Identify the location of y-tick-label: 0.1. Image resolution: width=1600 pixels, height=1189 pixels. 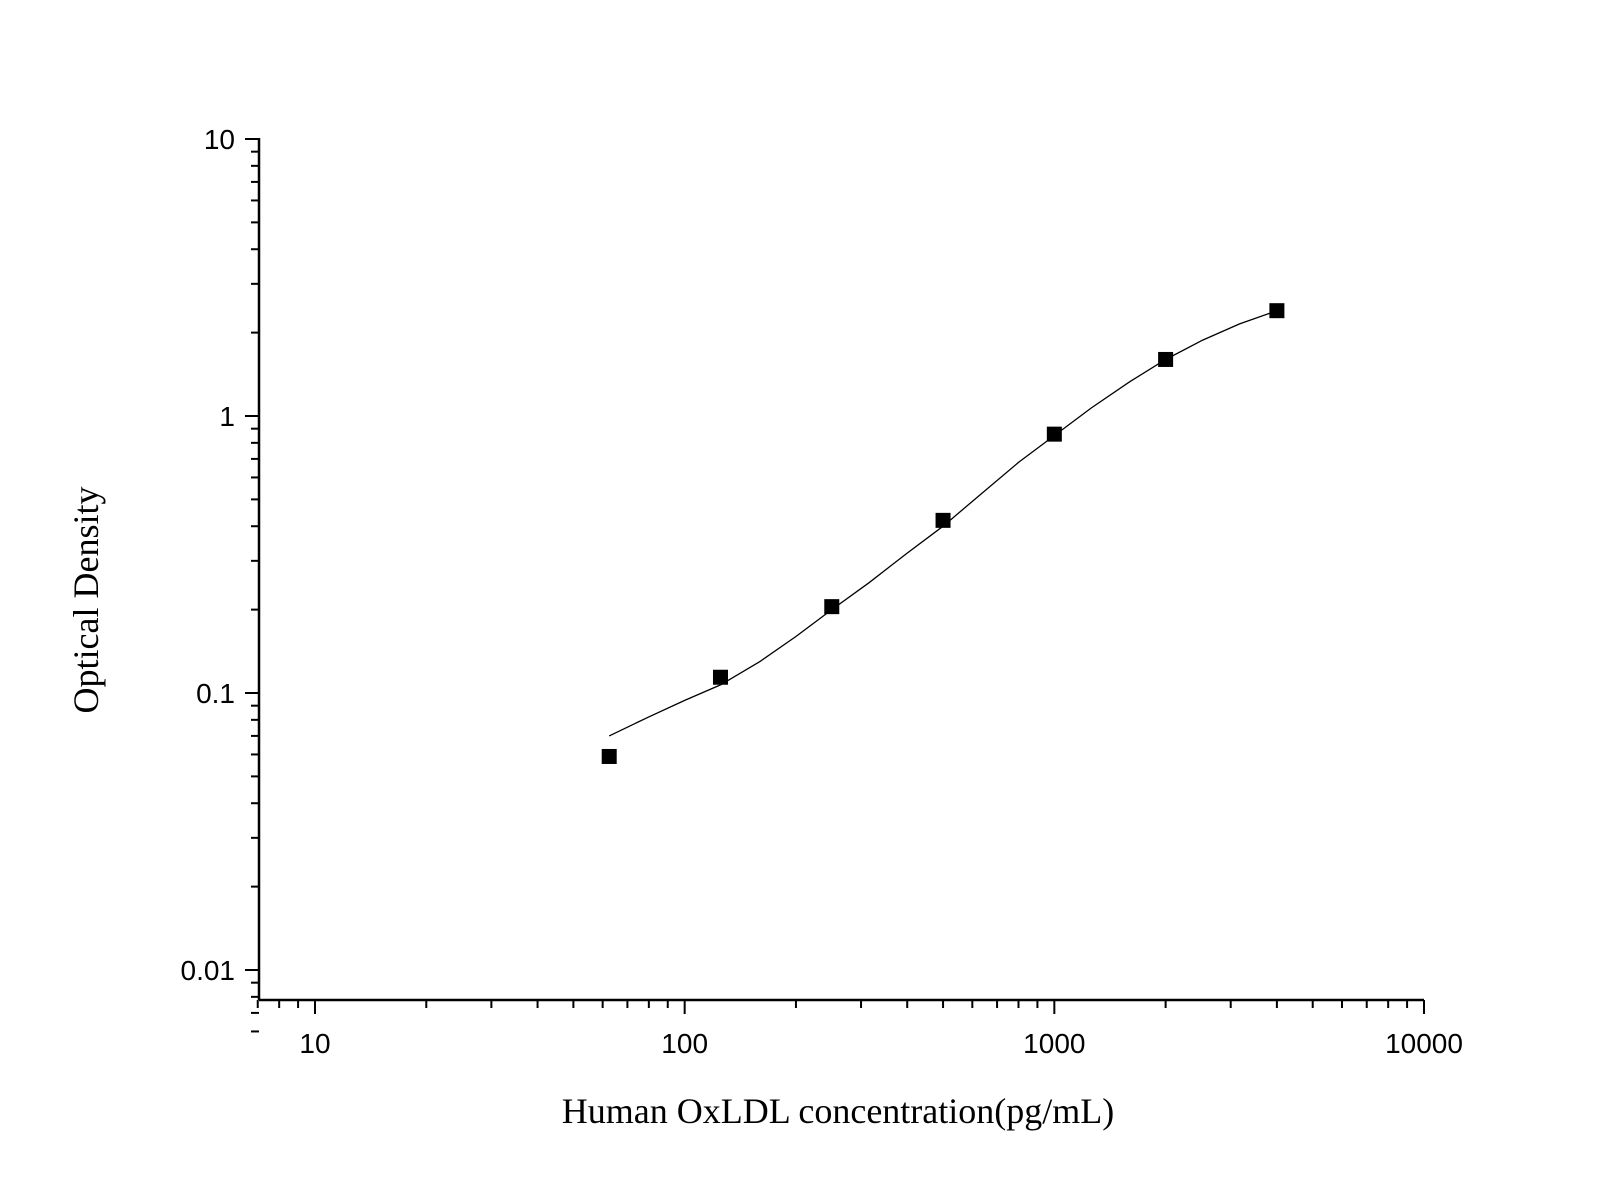
(215, 693).